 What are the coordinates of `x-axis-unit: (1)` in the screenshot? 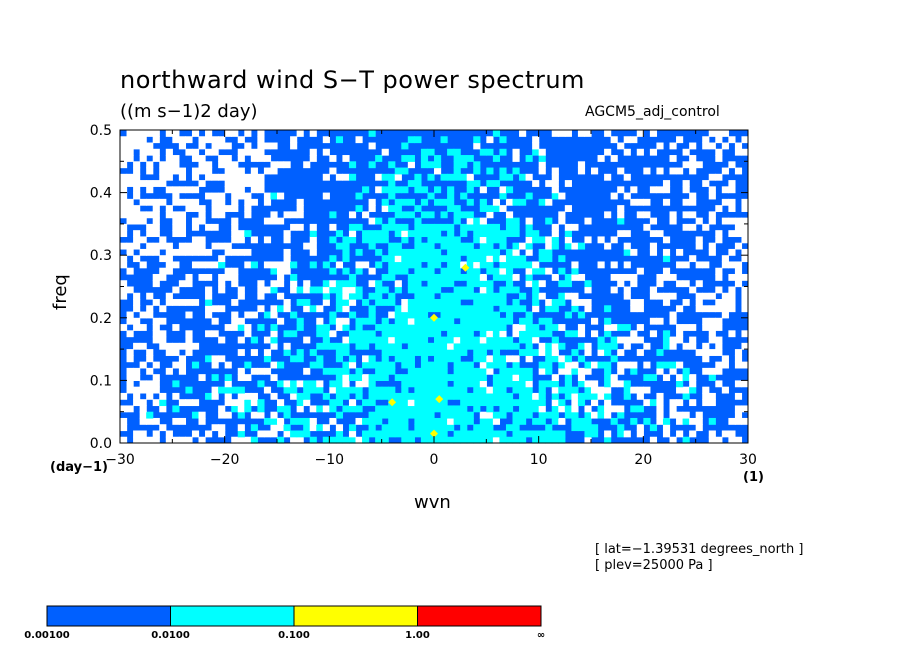 It's located at (753, 477).